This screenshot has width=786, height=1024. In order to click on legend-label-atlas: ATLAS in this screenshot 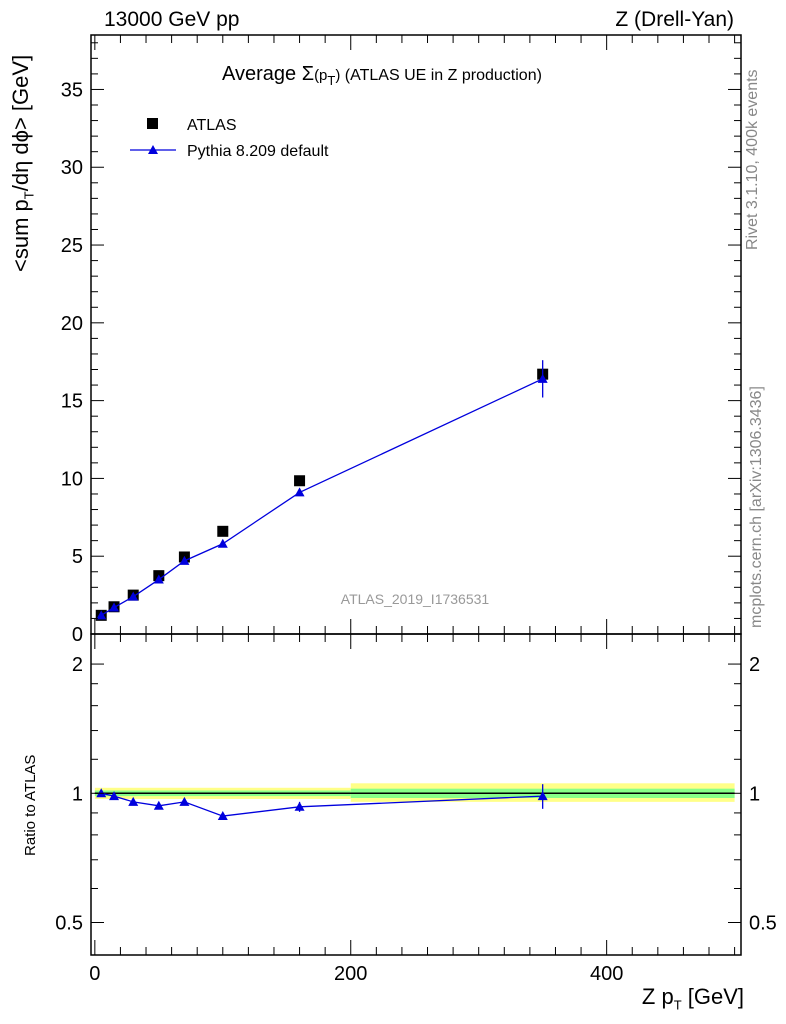, I will do `click(212, 125)`.